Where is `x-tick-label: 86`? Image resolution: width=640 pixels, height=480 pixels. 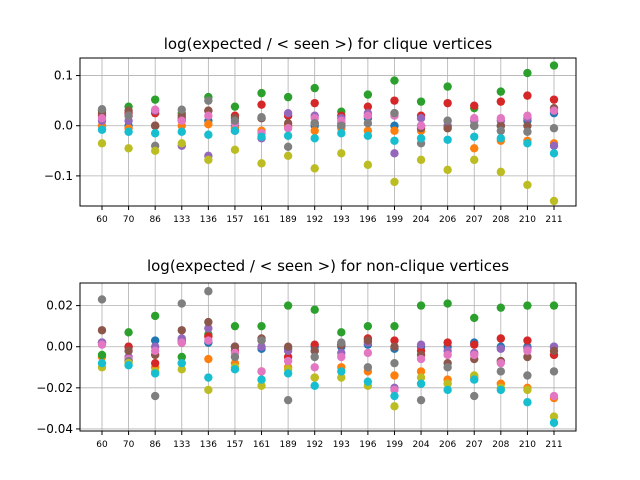 x-tick-label: 86 is located at coordinates (155, 220).